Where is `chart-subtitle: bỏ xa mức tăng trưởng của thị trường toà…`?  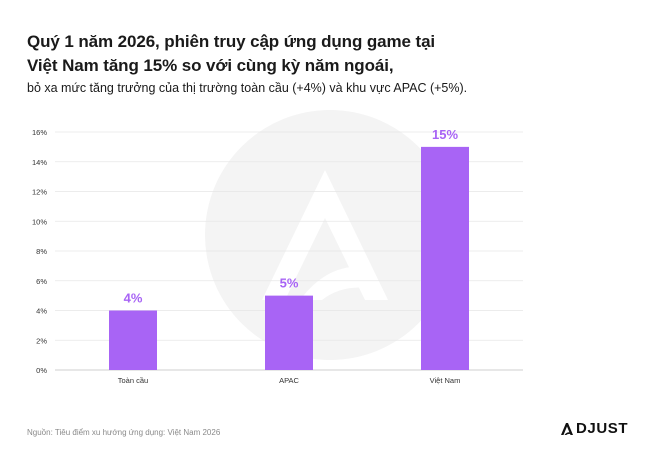
chart-subtitle: bỏ xa mức tăng trưởng của thị trường toà… is located at coordinates (247, 88).